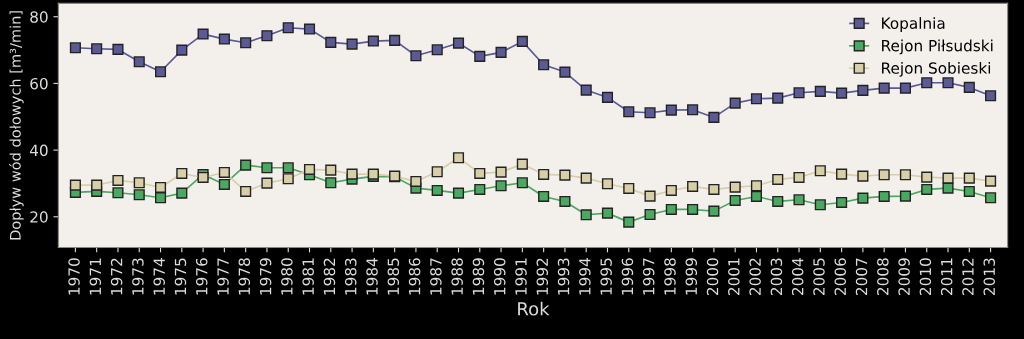 This screenshot has width=1024, height=339. I want to click on x-tick-label: 1984, so click(372, 276).